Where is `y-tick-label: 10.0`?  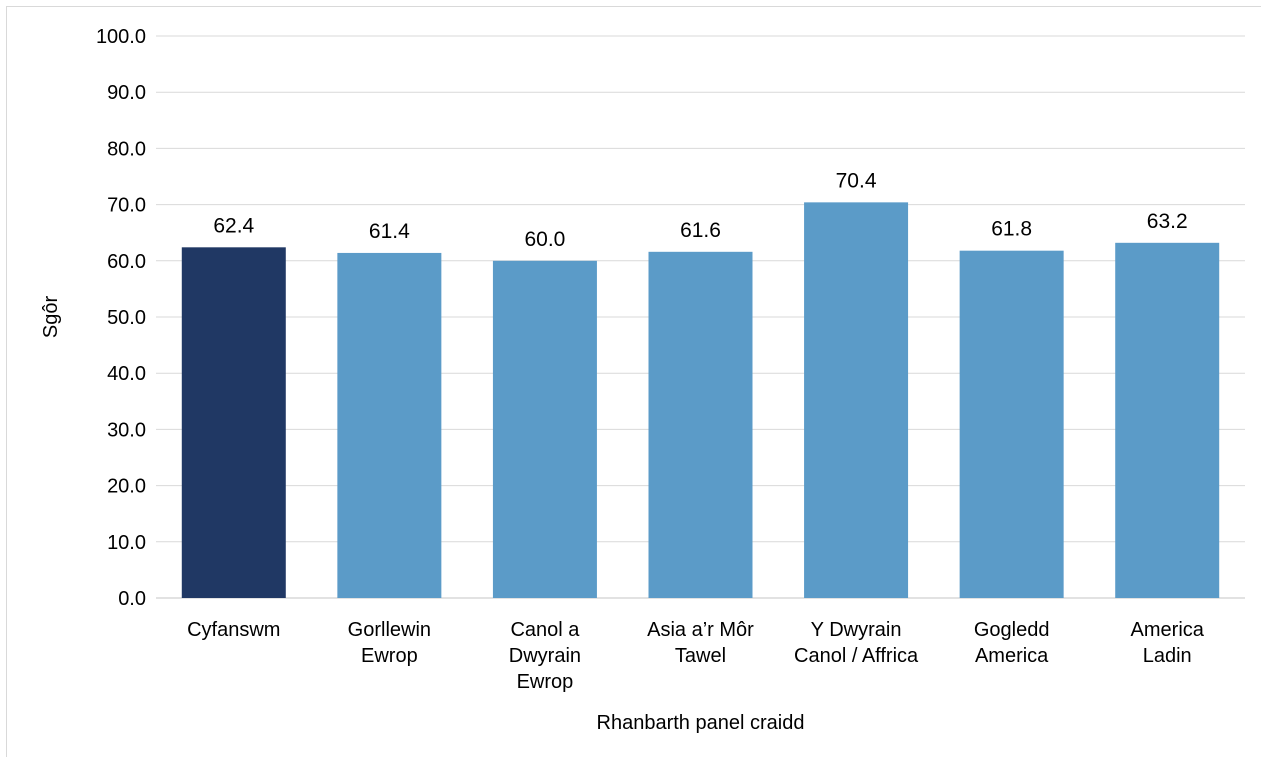 y-tick-label: 10.0 is located at coordinates (126, 543).